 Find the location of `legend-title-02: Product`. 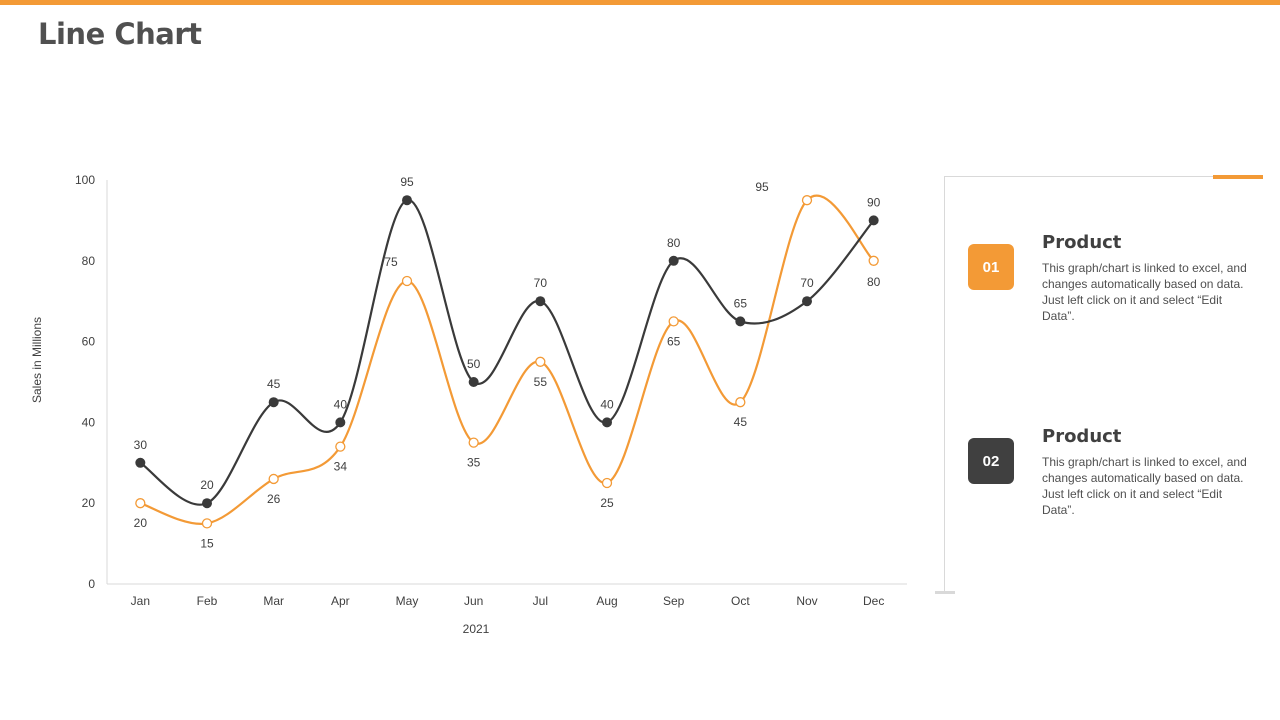

legend-title-02: Product is located at coordinates (1082, 436).